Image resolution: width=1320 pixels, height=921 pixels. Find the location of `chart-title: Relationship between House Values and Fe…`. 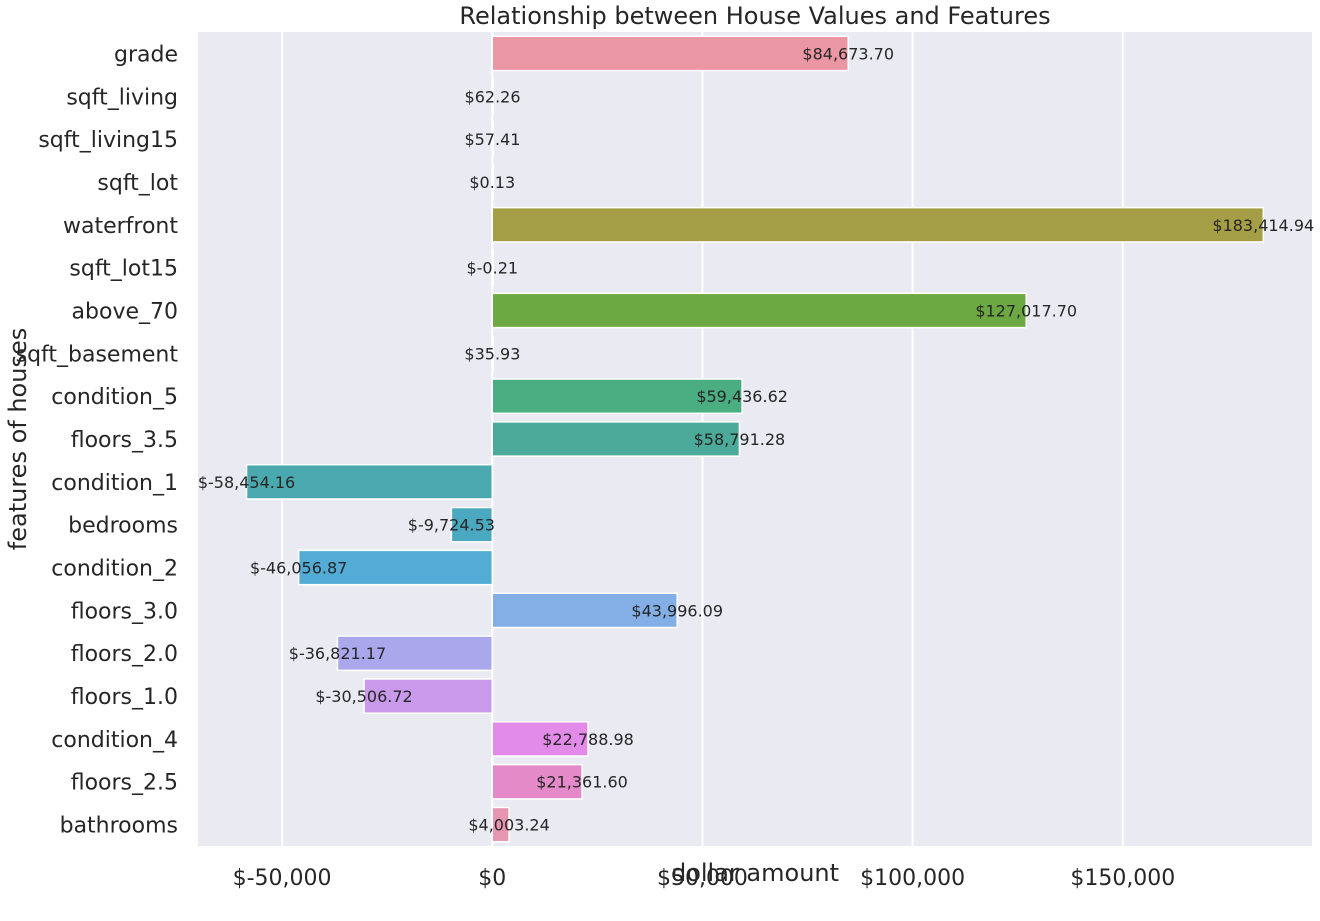

chart-title: Relationship between House Values and Fe… is located at coordinates (754, 16).